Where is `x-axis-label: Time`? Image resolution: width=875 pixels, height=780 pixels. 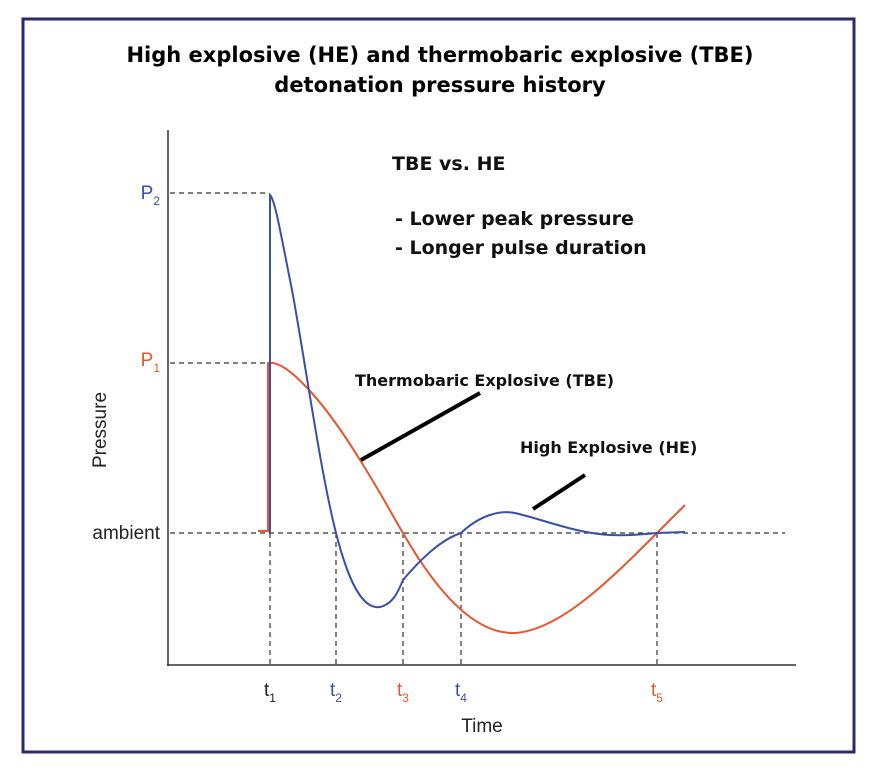 x-axis-label: Time is located at coordinates (482, 726).